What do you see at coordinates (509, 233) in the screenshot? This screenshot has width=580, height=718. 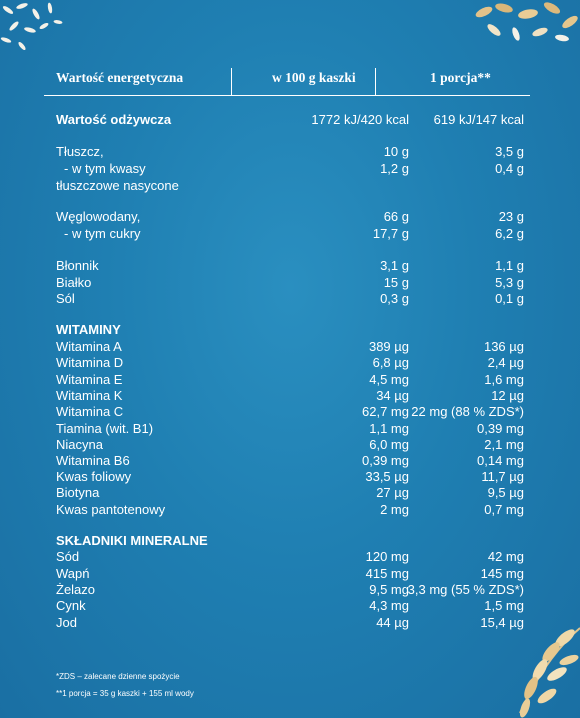 I see `value-per-portion: 6,2 g` at bounding box center [509, 233].